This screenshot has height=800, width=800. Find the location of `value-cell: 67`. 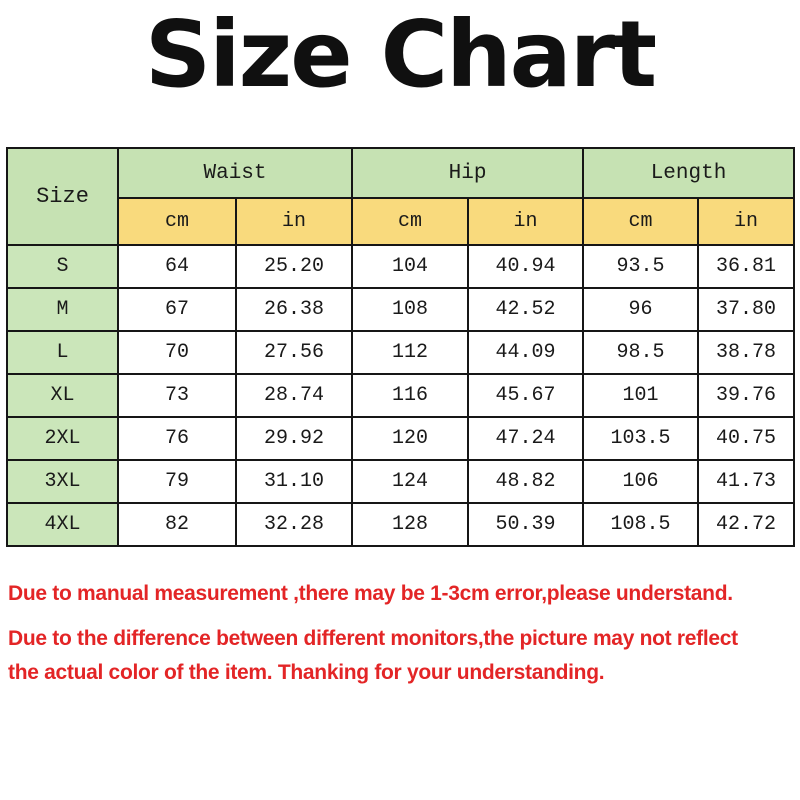

value-cell: 67 is located at coordinates (177, 309).